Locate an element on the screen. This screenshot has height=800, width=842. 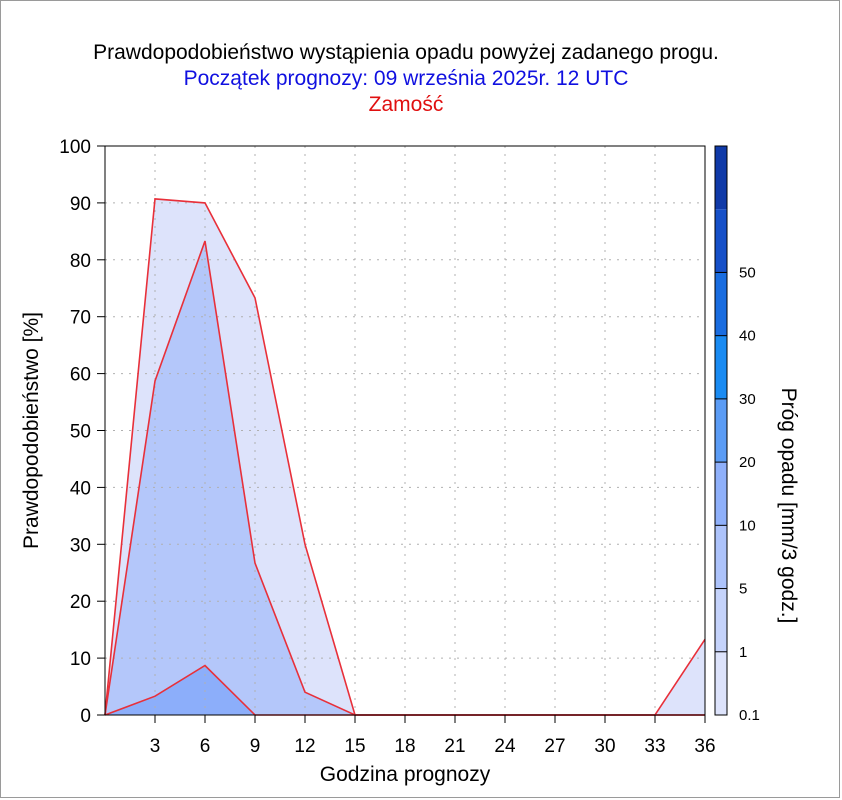
colorbar-tick-label: 20 is located at coordinates (747, 462).